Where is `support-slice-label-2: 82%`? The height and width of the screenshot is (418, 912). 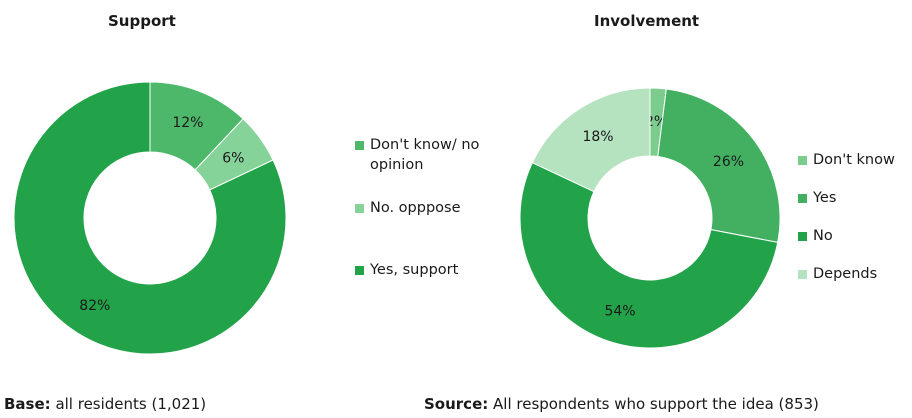 support-slice-label-2: 82% is located at coordinates (94, 306).